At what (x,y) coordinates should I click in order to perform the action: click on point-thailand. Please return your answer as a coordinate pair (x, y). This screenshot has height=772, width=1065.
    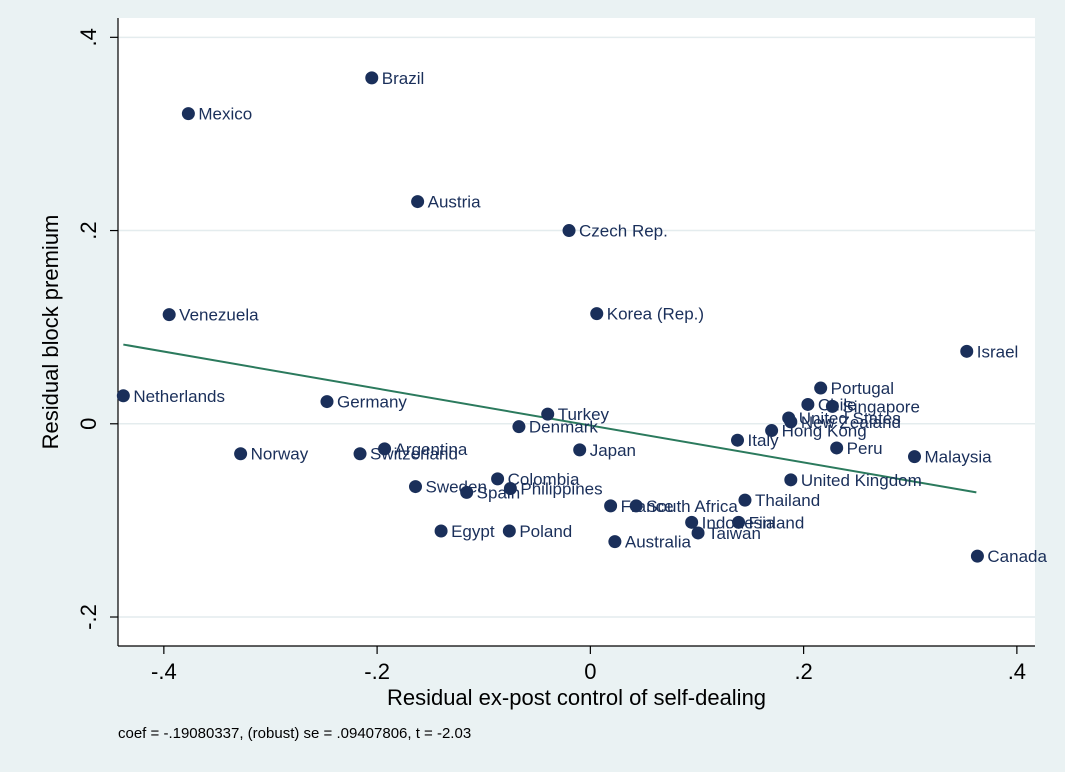
    Looking at the image, I should click on (745, 500).